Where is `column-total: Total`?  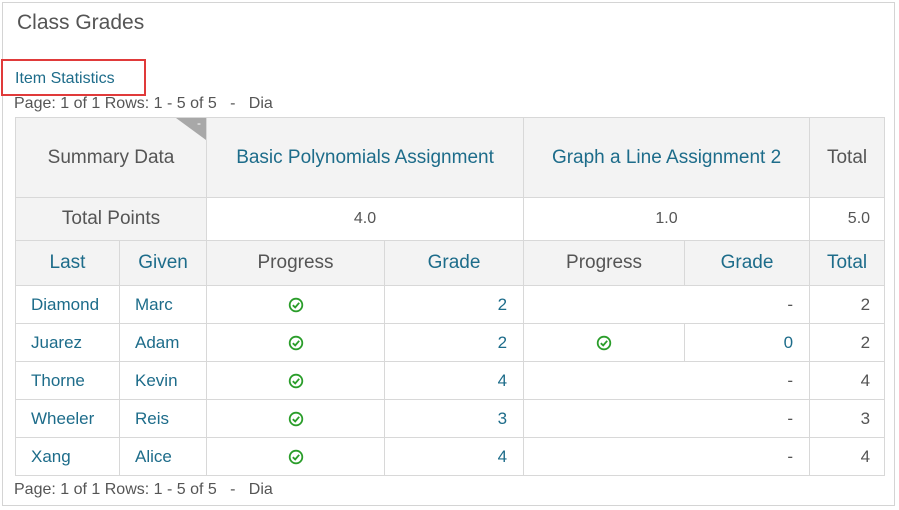
column-total: Total is located at coordinates (847, 263).